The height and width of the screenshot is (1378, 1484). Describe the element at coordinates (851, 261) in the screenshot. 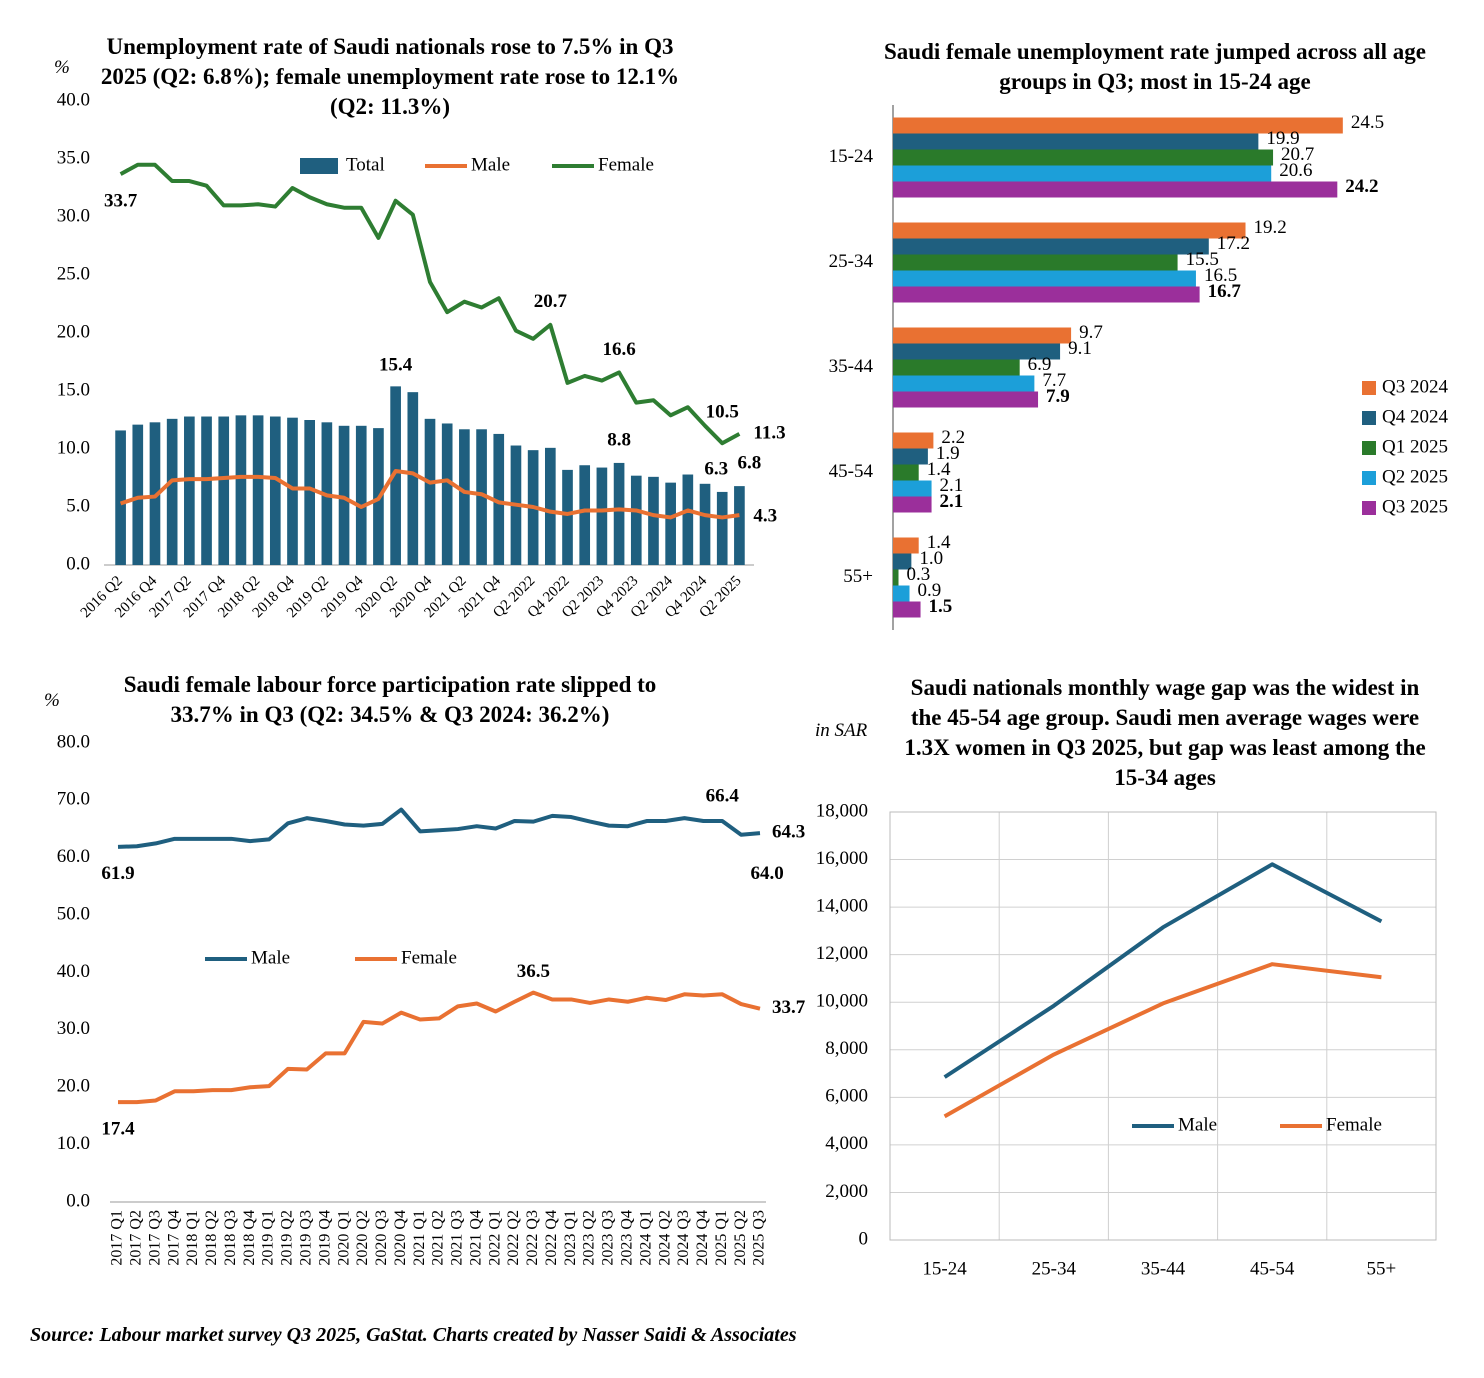

I see `y-tick-label: 25-34` at that location.